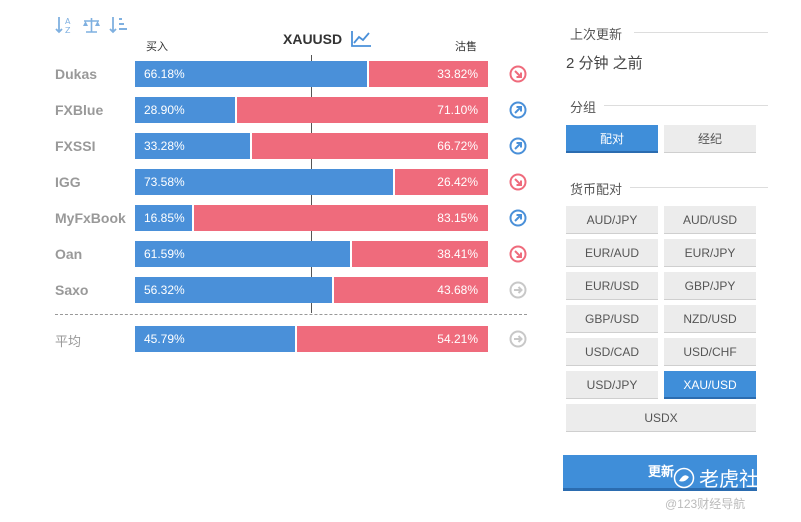  I want to click on watermark-sub: @123财经导航, so click(705, 504).